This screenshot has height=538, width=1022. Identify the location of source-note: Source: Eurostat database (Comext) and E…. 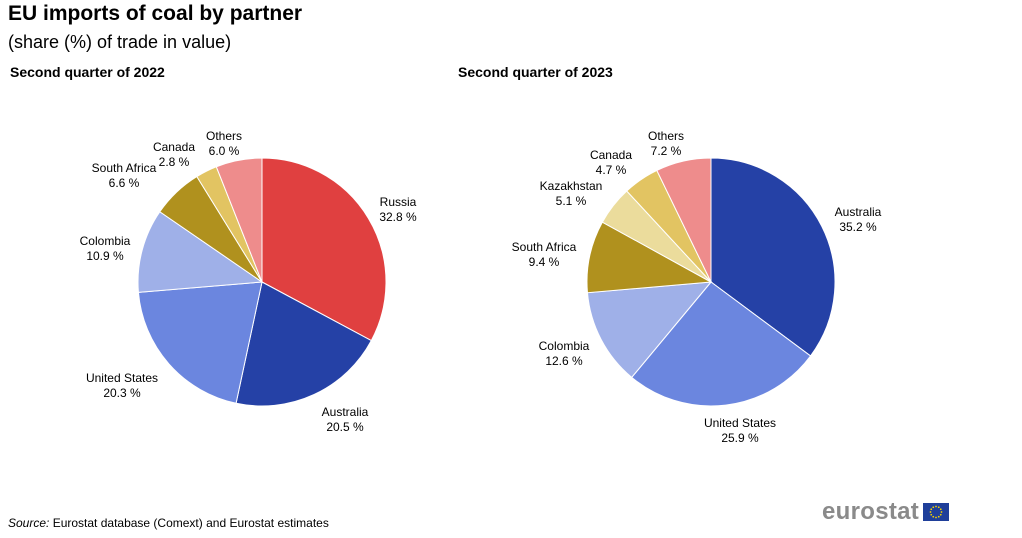
(168, 523).